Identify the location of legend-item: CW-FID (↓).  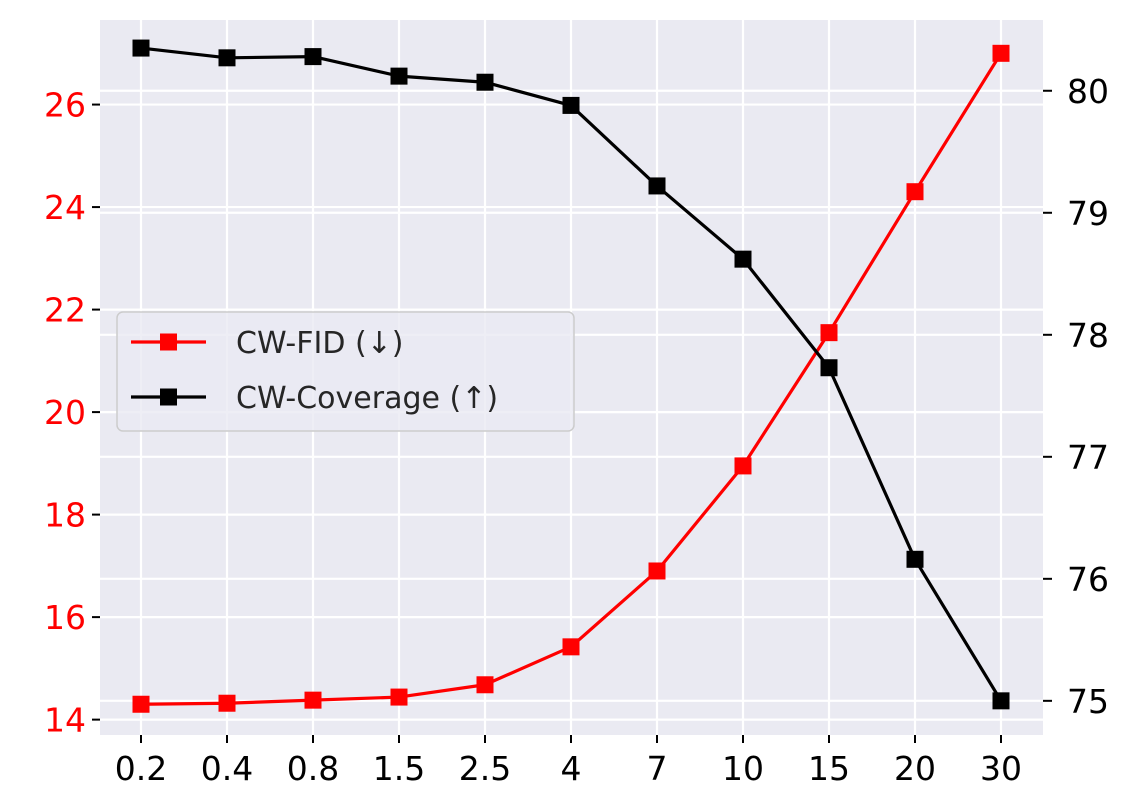
(267, 343).